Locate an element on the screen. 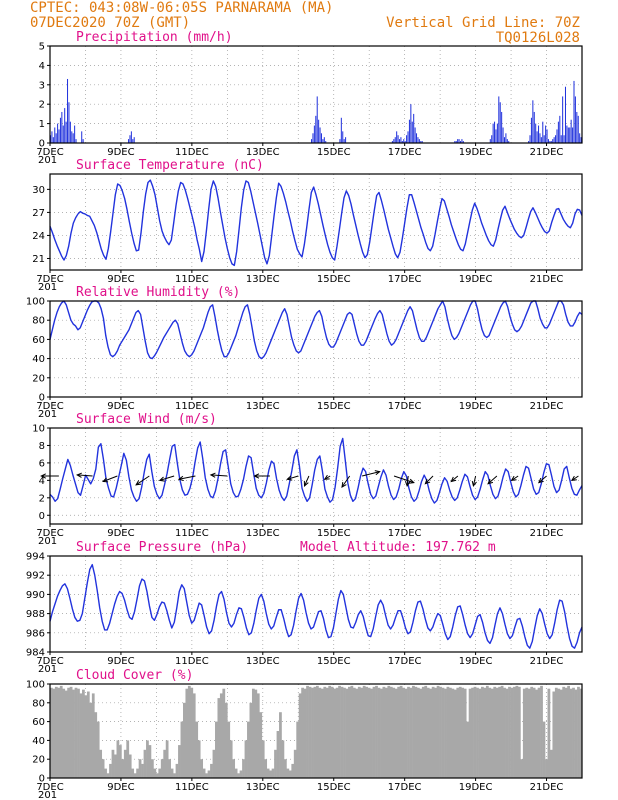 This screenshot has width=618, height=800. y-tick-label: 986 is located at coordinates (35, 633).